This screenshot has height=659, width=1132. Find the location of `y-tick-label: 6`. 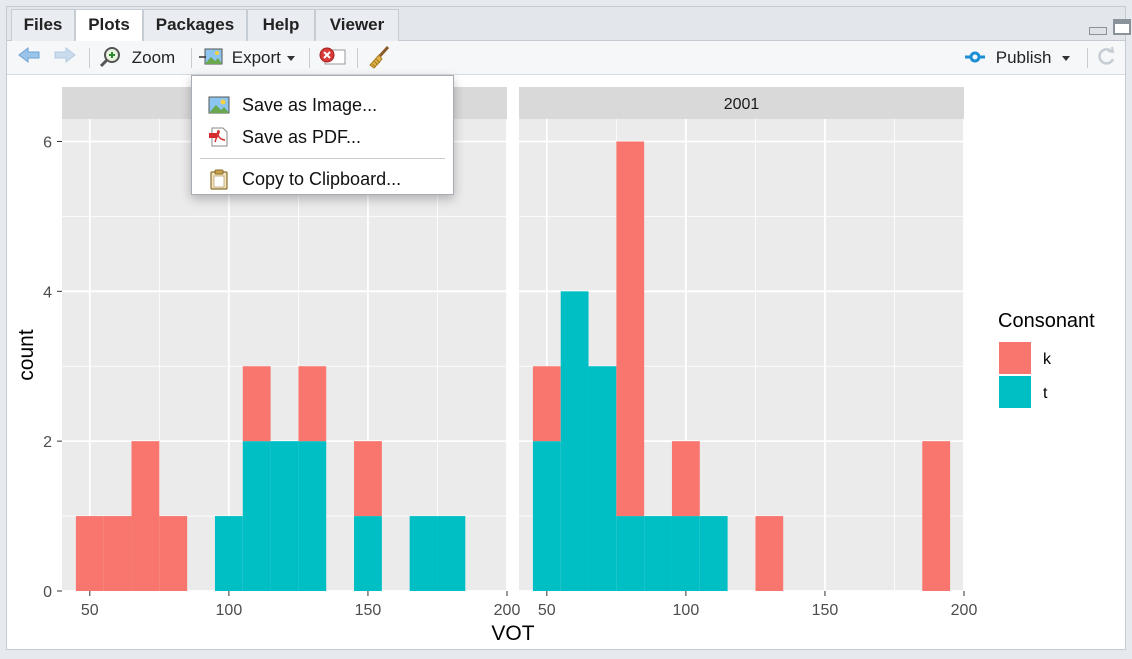

y-tick-label: 6 is located at coordinates (47, 142).